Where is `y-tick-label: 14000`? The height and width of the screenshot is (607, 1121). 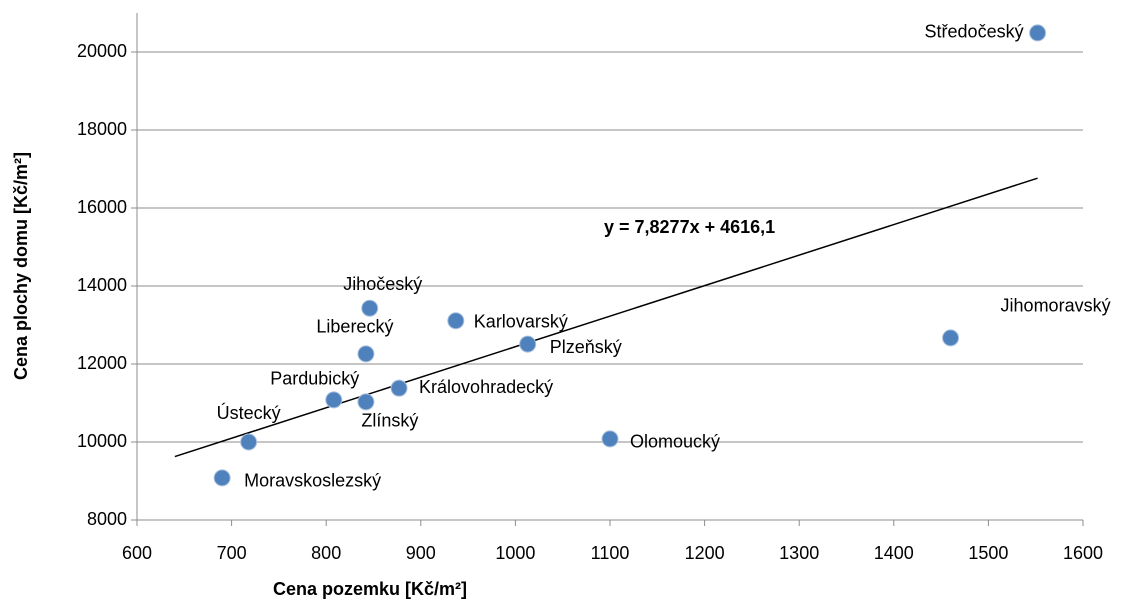 y-tick-label: 14000 is located at coordinates (102, 285).